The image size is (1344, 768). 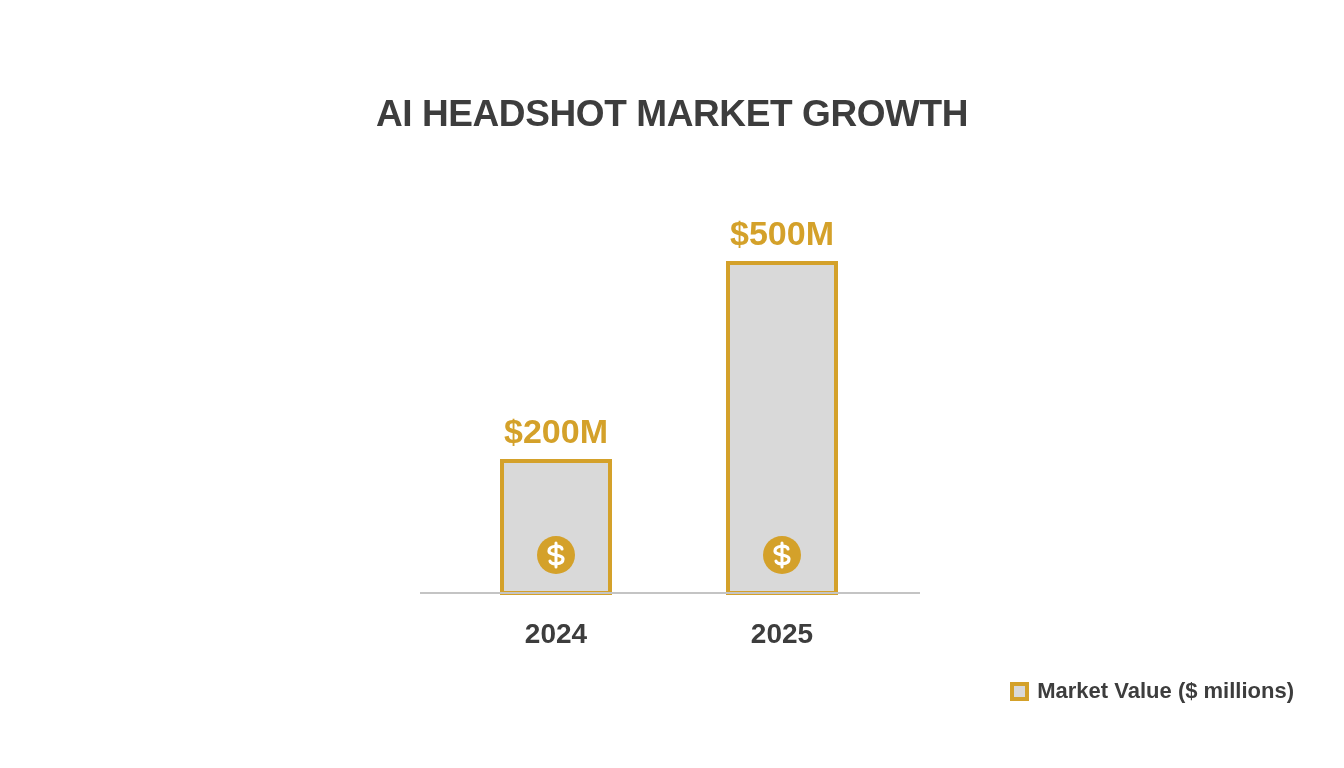 What do you see at coordinates (1165, 691) in the screenshot?
I see `legend-label: Market Value ($ millions)` at bounding box center [1165, 691].